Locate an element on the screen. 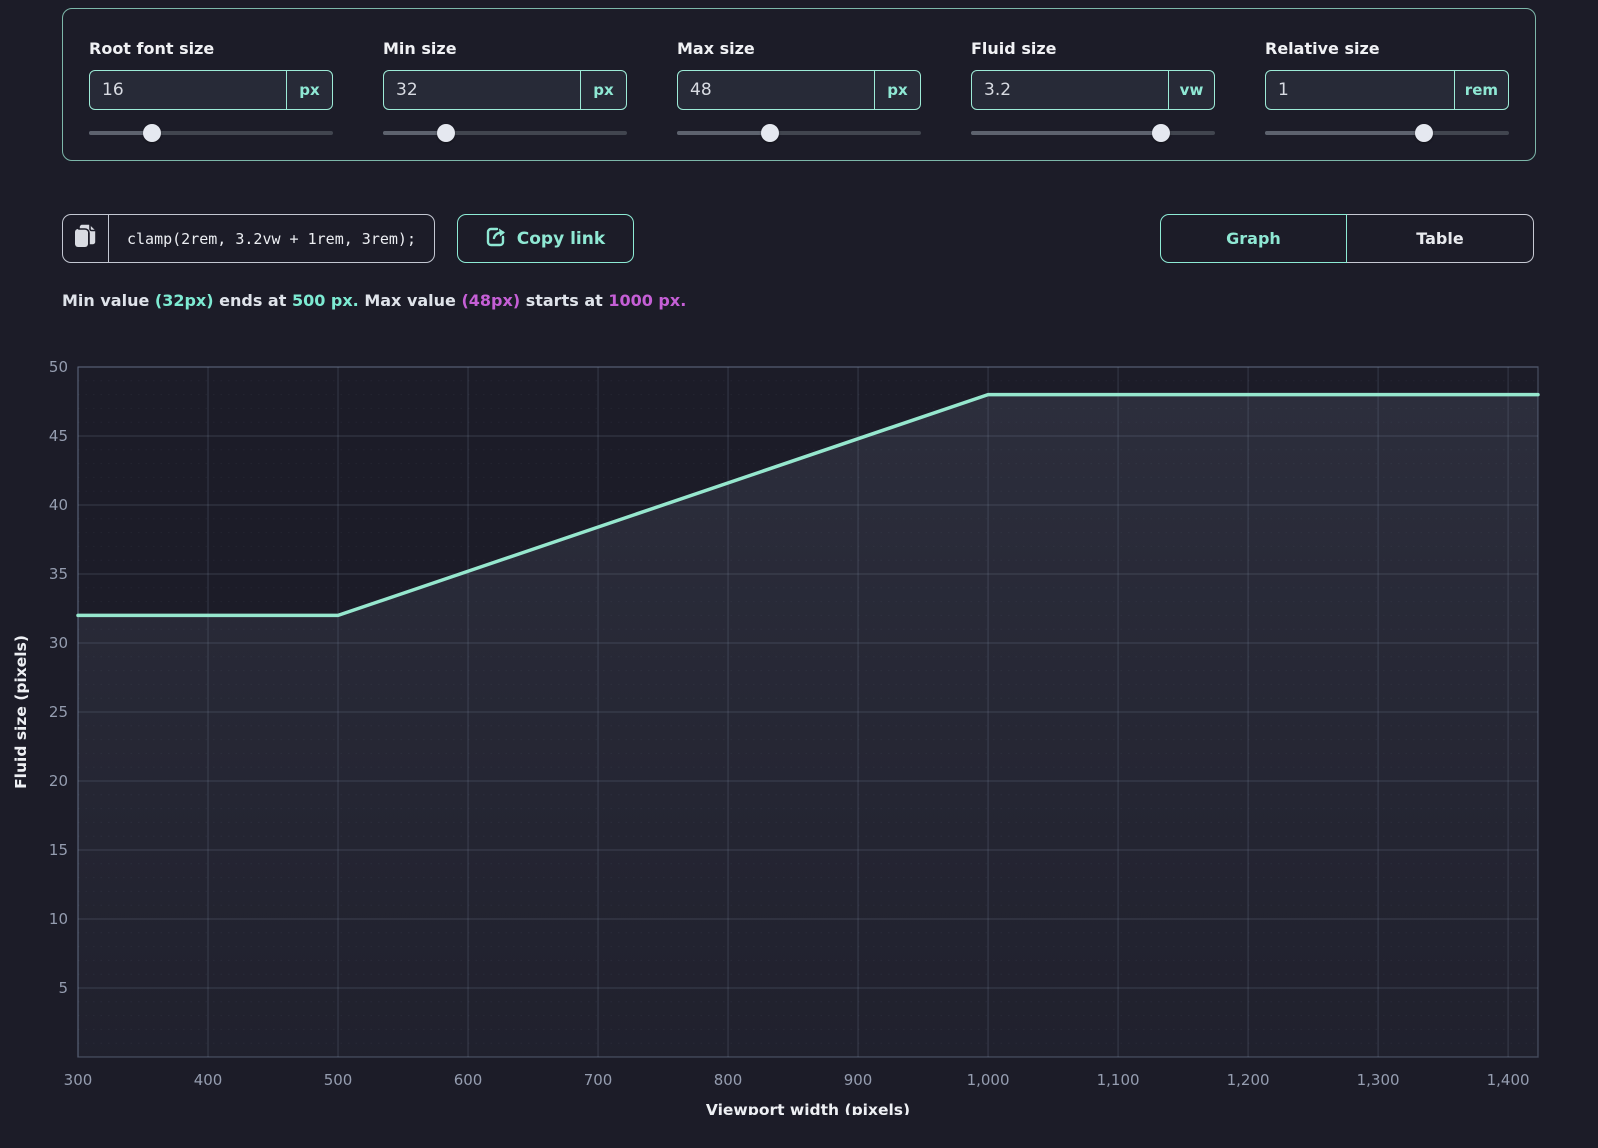 The image size is (1598, 1148). control-label: Root font size is located at coordinates (152, 48).